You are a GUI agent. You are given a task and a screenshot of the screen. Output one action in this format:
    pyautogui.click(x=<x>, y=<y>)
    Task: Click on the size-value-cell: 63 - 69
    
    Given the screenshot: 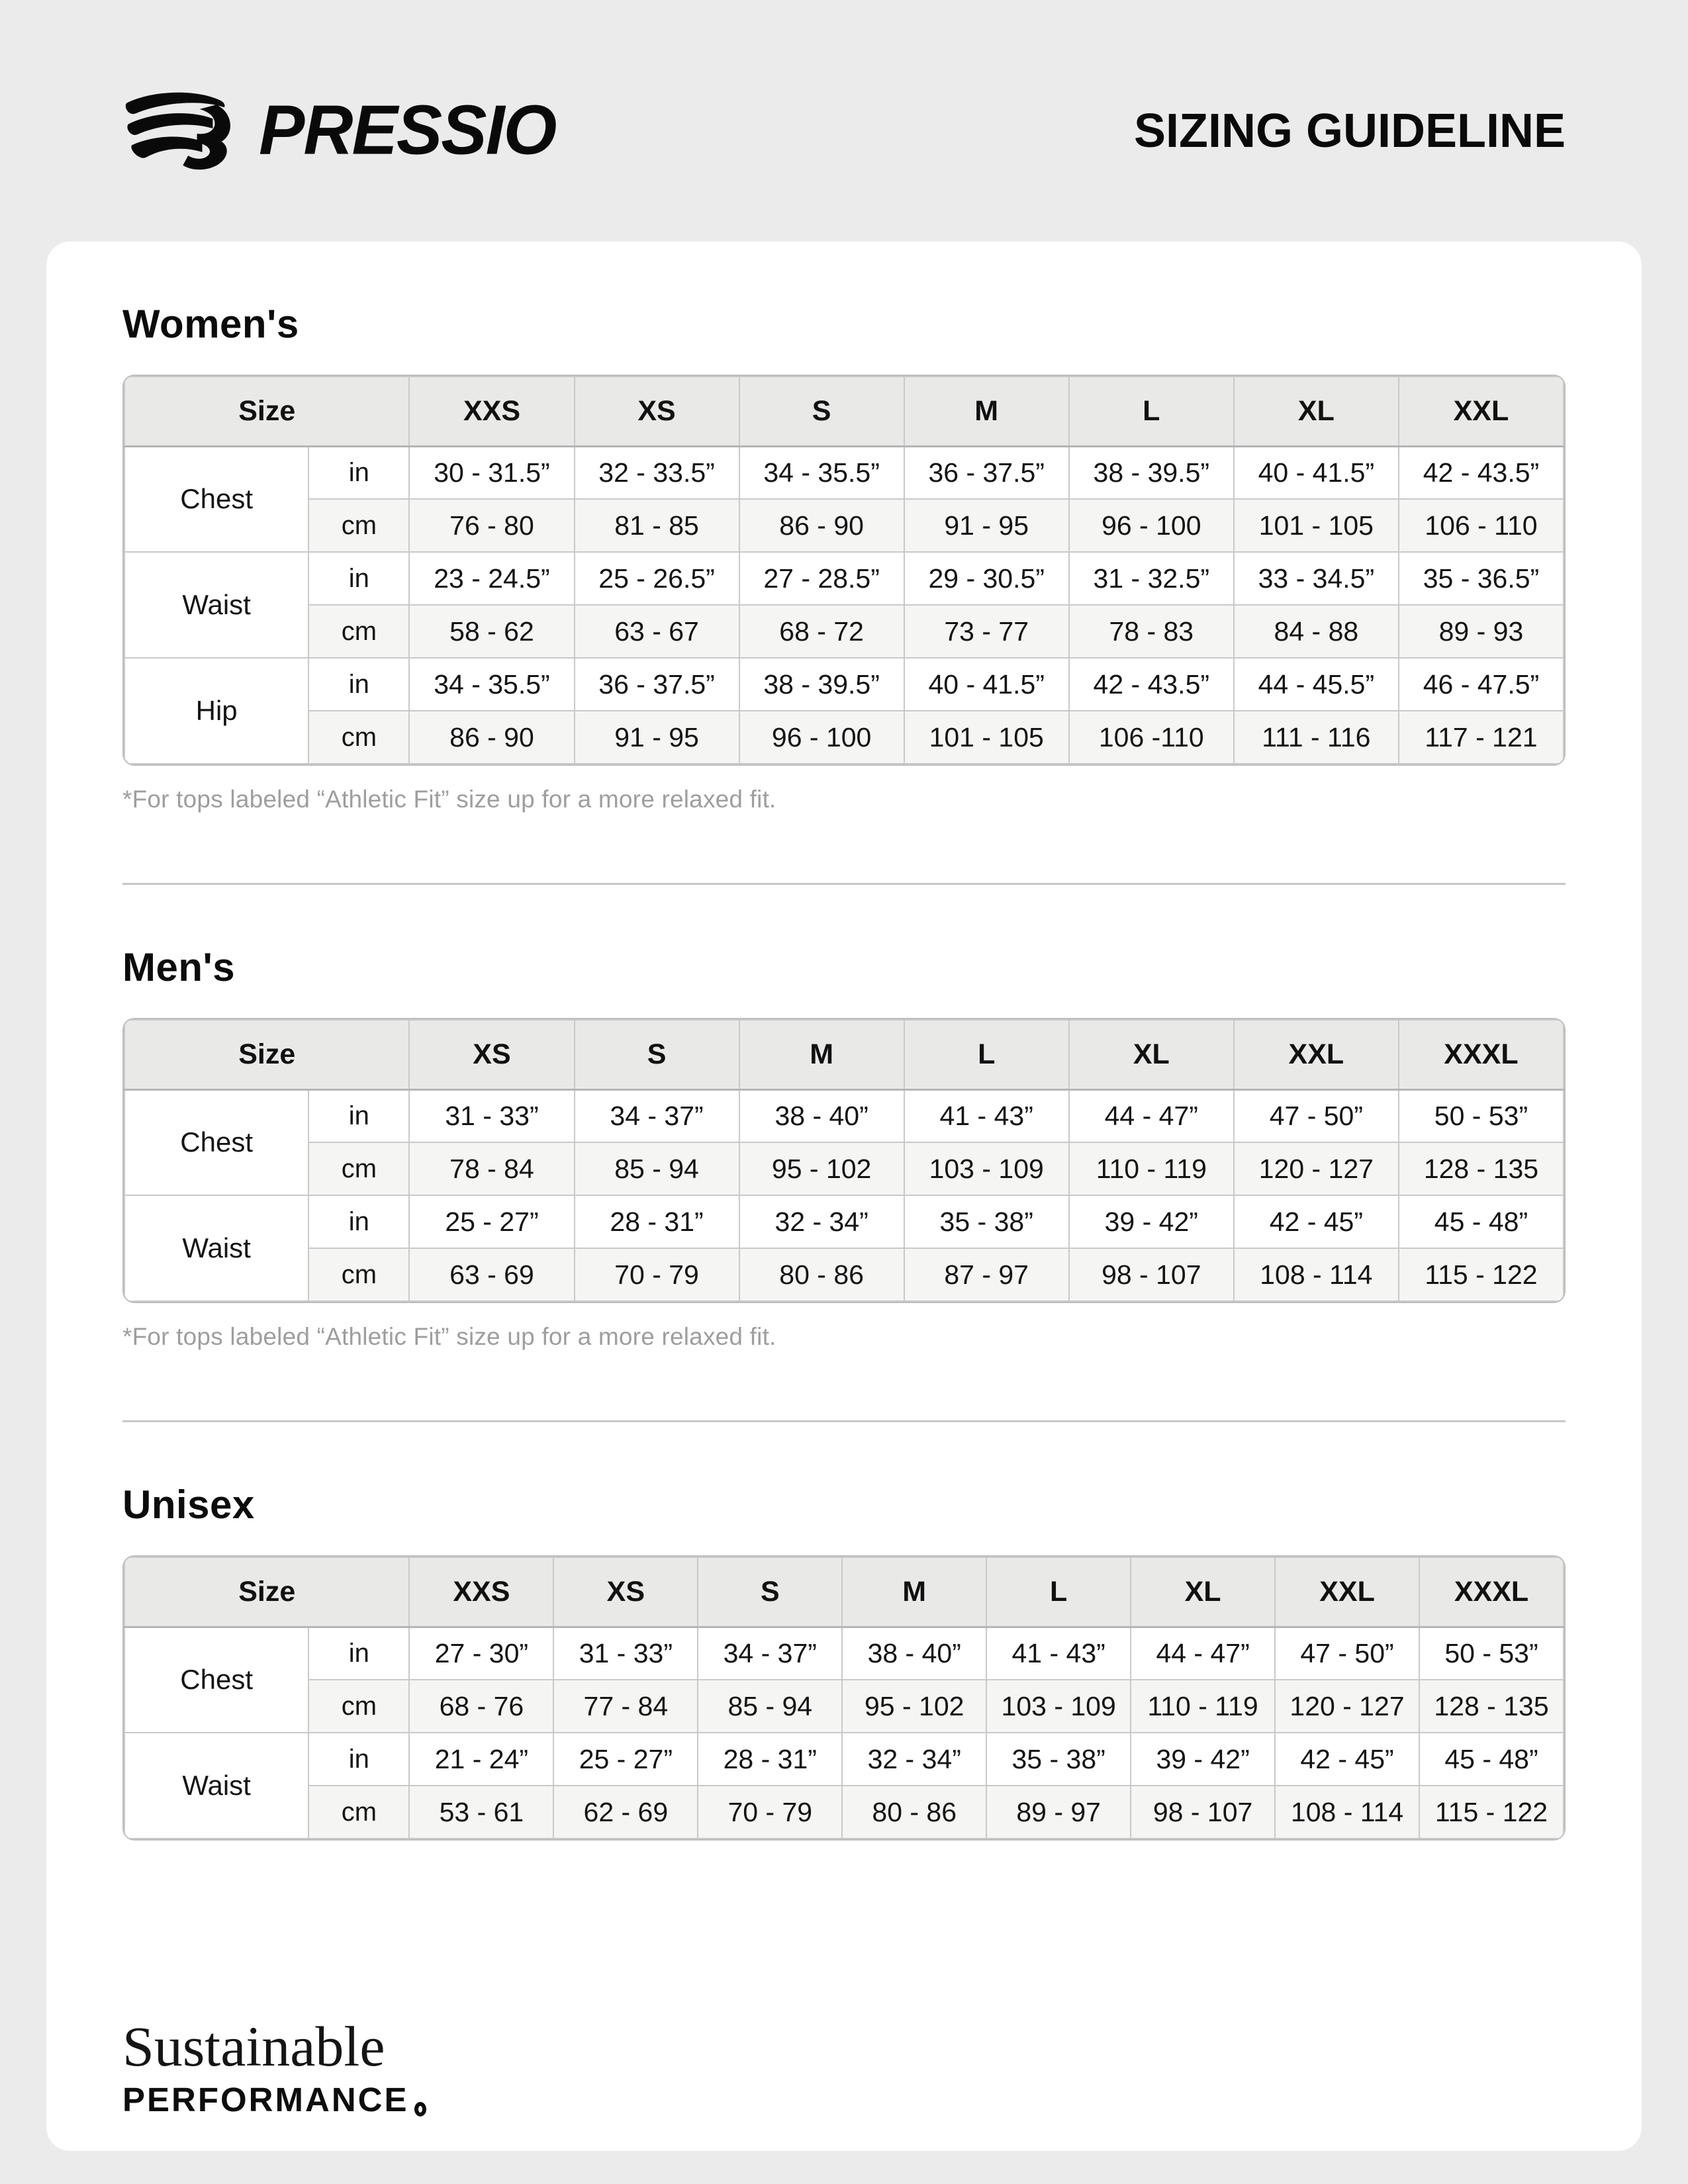 What is the action you would take?
    pyautogui.click(x=491, y=1275)
    